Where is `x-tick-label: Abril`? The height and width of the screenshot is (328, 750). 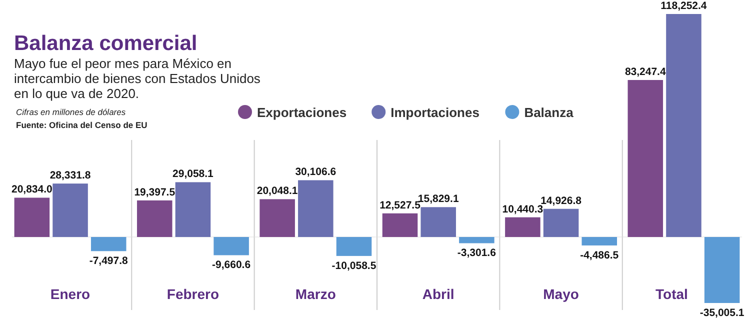 x-tick-label: Abril is located at coordinates (438, 294).